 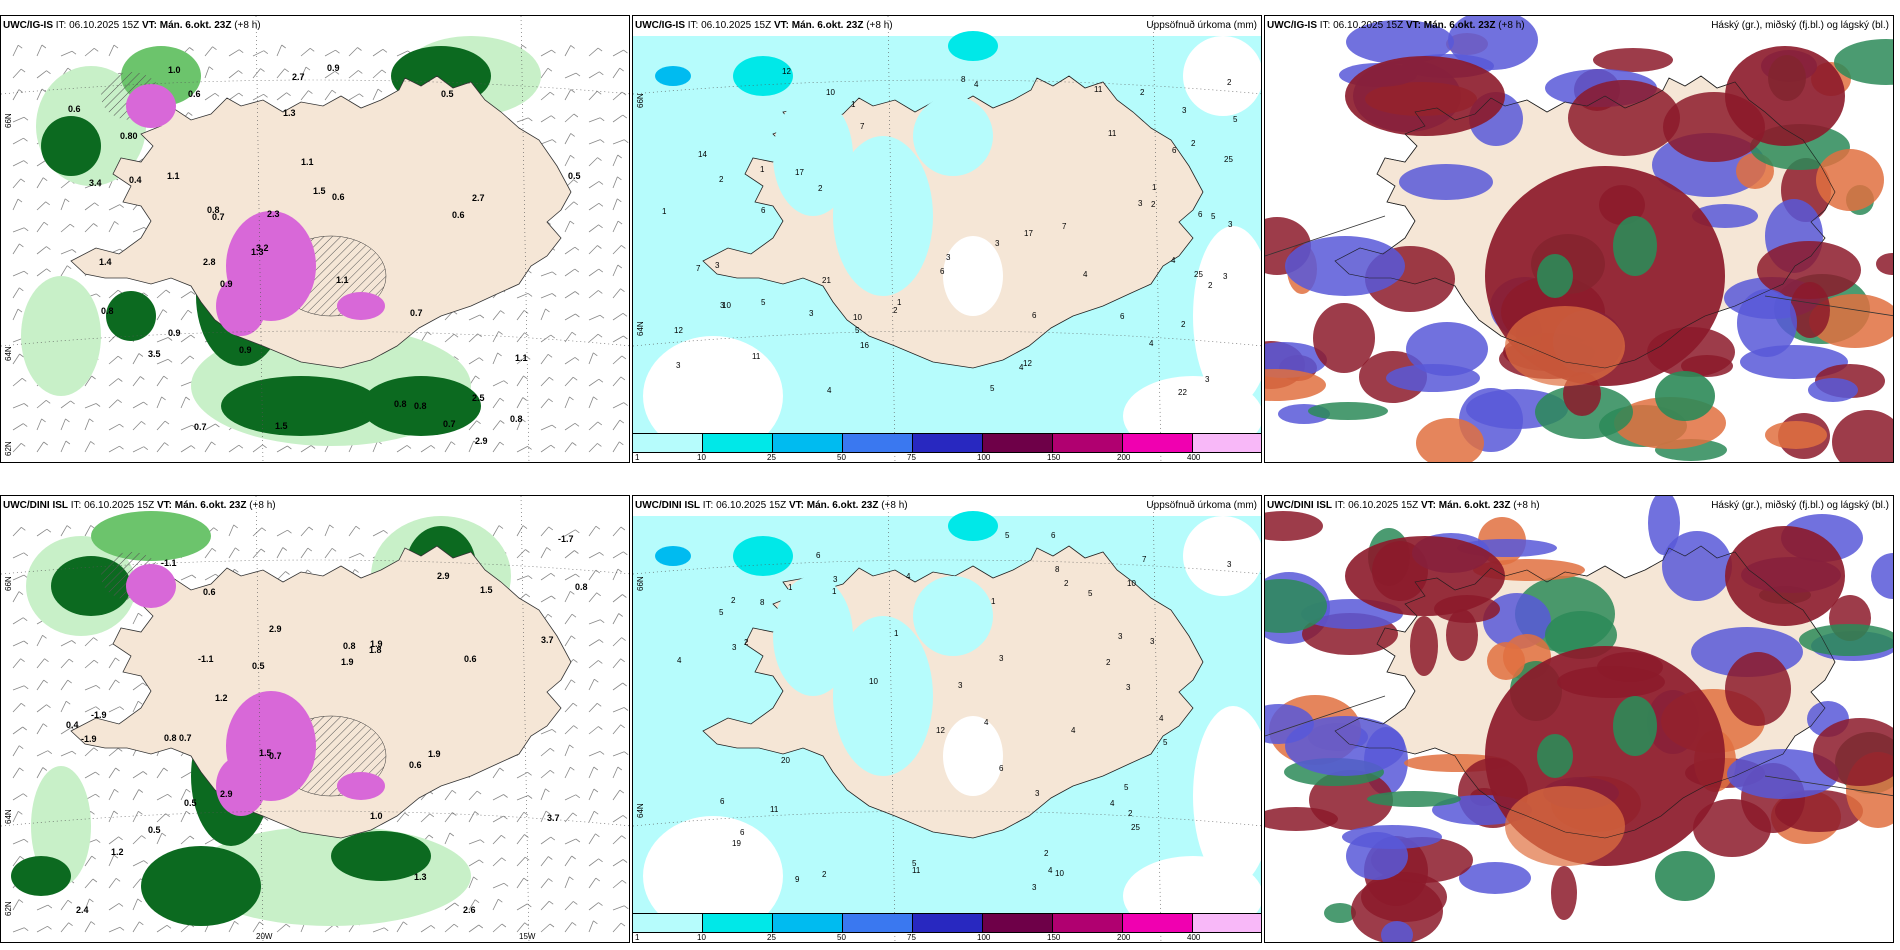 What do you see at coordinates (762, 169) in the screenshot?
I see `value-label: 1` at bounding box center [762, 169].